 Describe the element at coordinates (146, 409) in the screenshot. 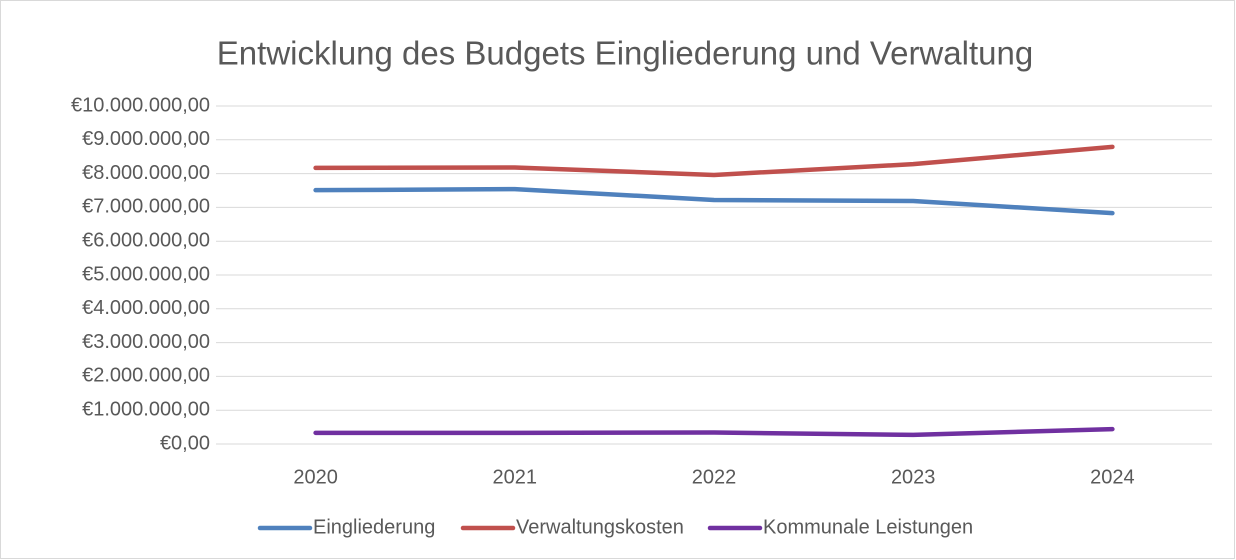

I see `y-tick-label: €1.000.000,00` at that location.